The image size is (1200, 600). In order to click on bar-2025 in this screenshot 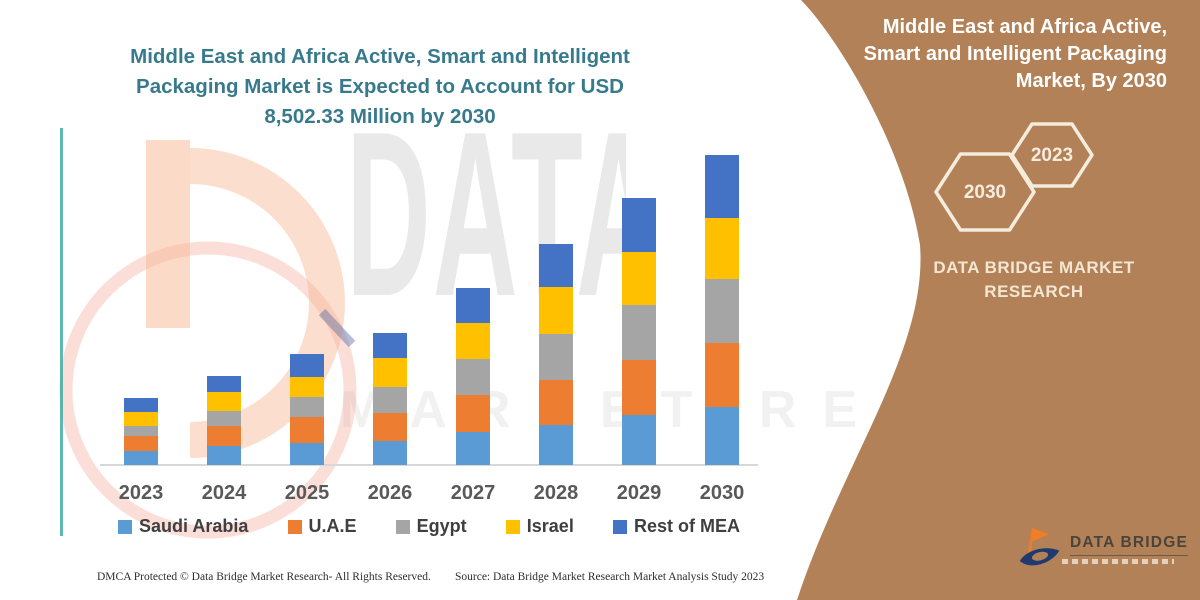, I will do `click(307, 409)`.